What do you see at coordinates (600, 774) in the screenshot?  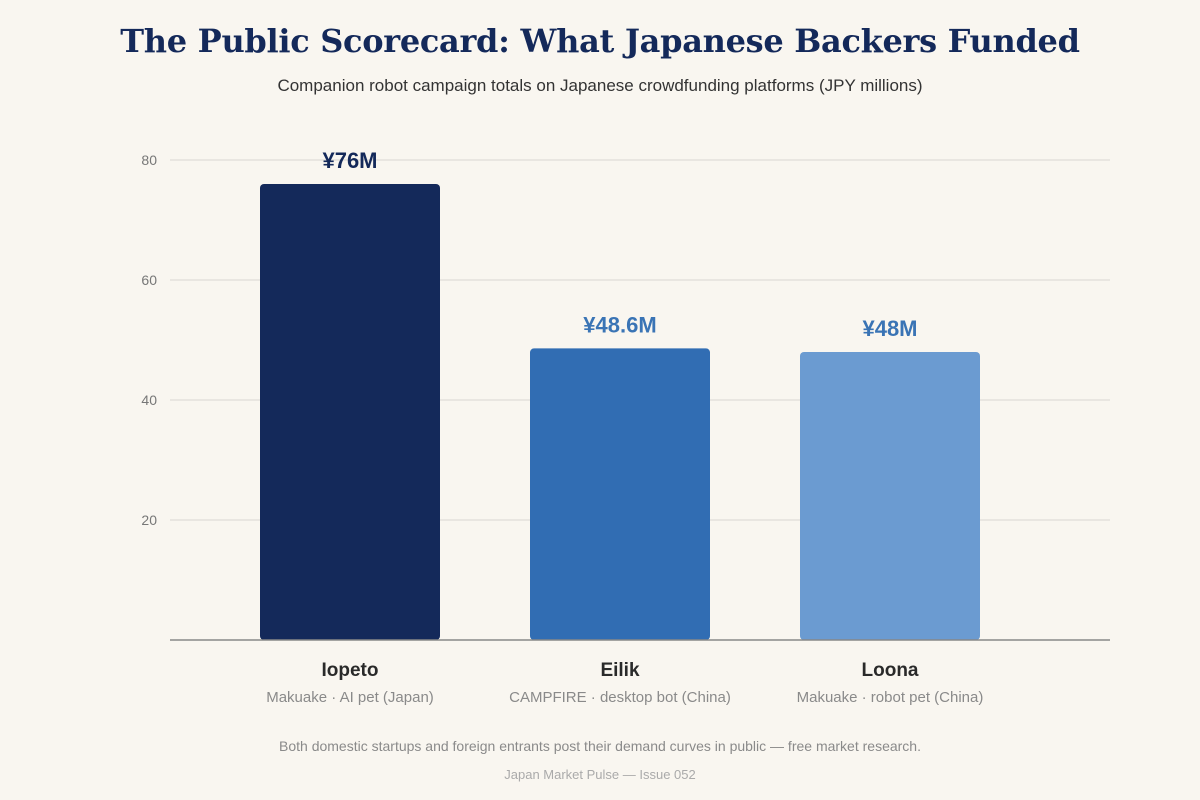 I see `source-credit: Japan Market Pulse — Issue 052` at bounding box center [600, 774].